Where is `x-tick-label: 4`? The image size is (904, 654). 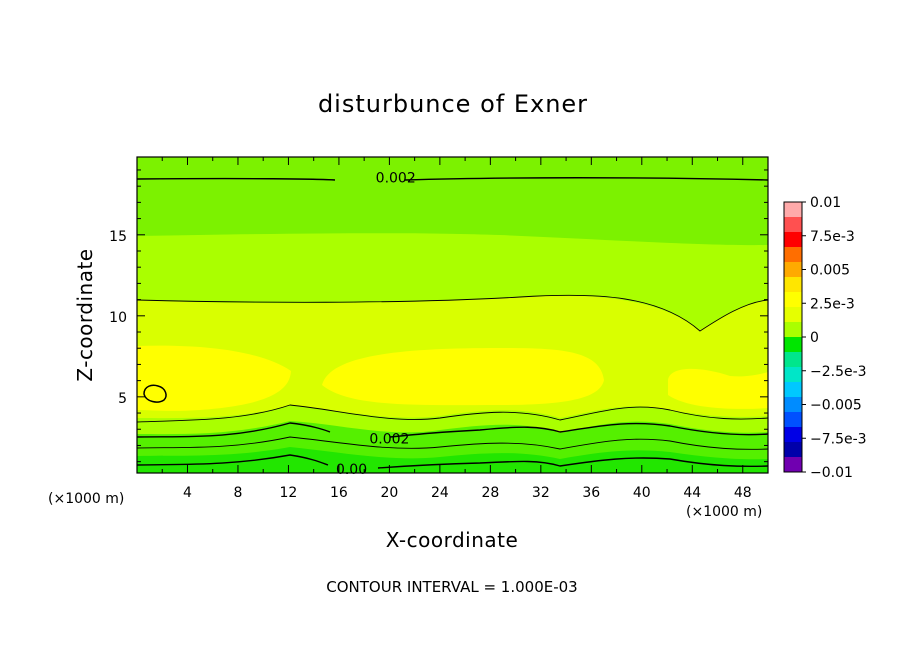 x-tick-label: 4 is located at coordinates (187, 493).